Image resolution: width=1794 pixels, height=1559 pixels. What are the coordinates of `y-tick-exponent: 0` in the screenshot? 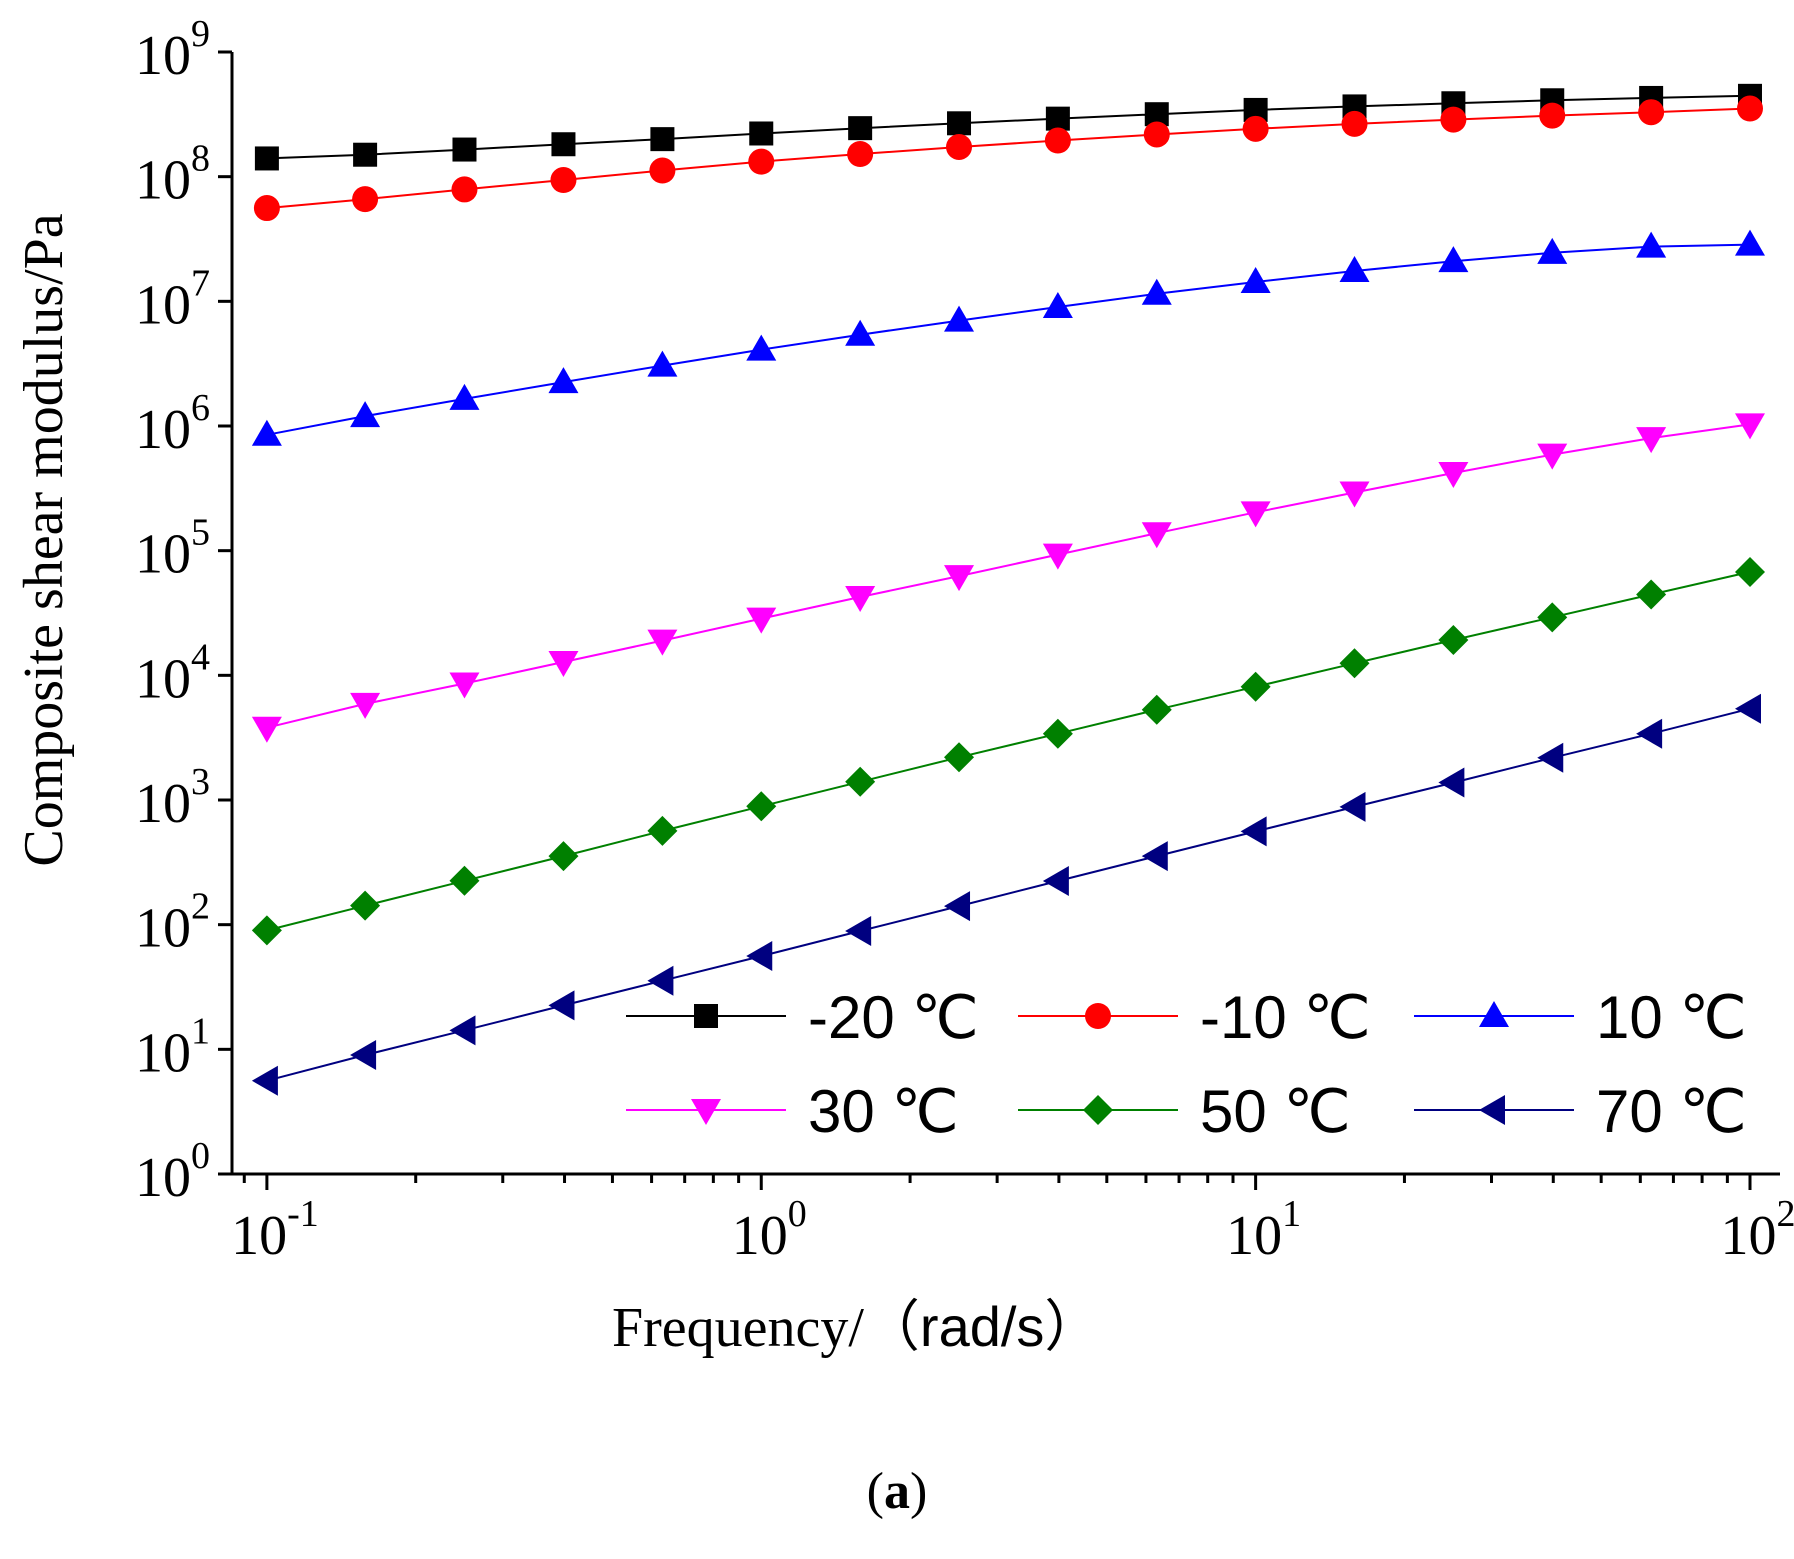 It's located at (200, 1156).